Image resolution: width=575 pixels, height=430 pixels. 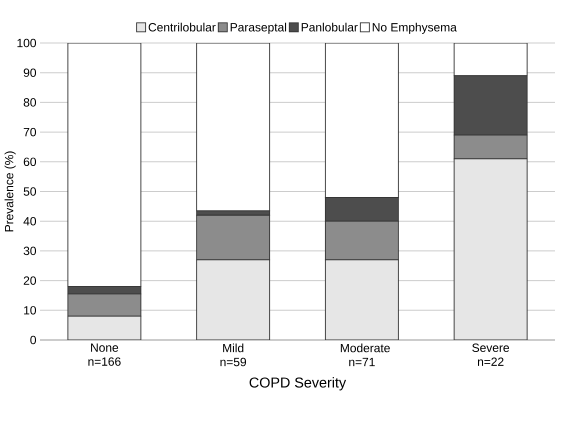 What do you see at coordinates (10, 191) in the screenshot?
I see `y-axis-title: Prevalence (%)` at bounding box center [10, 191].